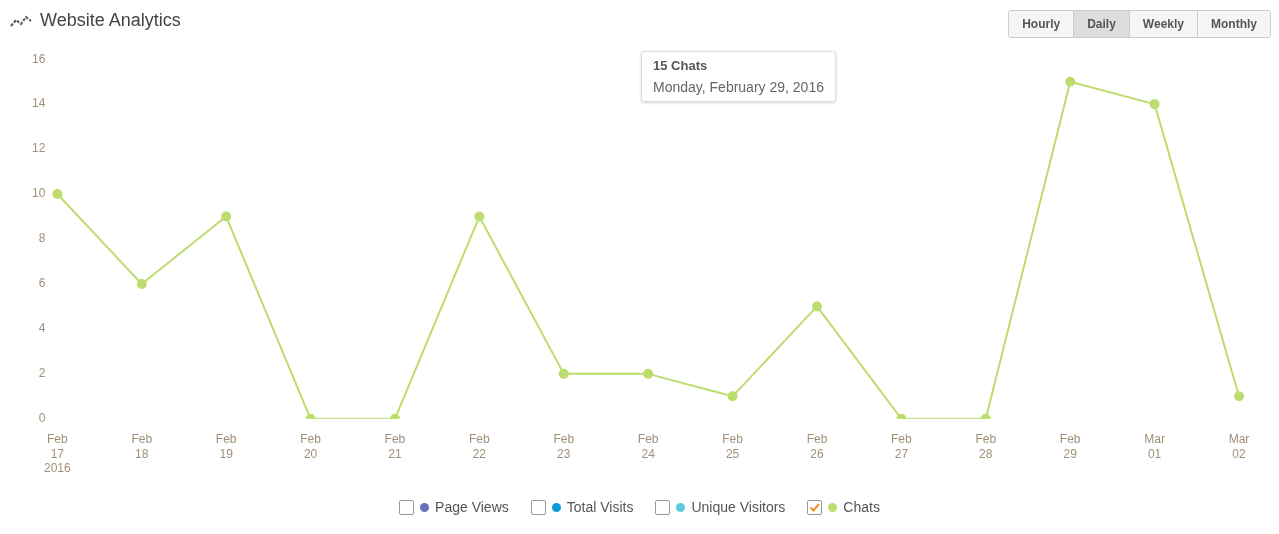 Image resolution: width=1279 pixels, height=534 pixels. What do you see at coordinates (1239, 446) in the screenshot?
I see `x-tick-label: Mar 02` at bounding box center [1239, 446].